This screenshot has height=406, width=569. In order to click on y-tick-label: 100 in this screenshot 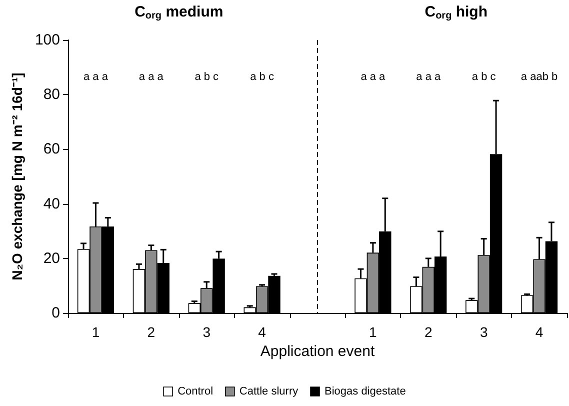, I will do `click(47, 40)`.